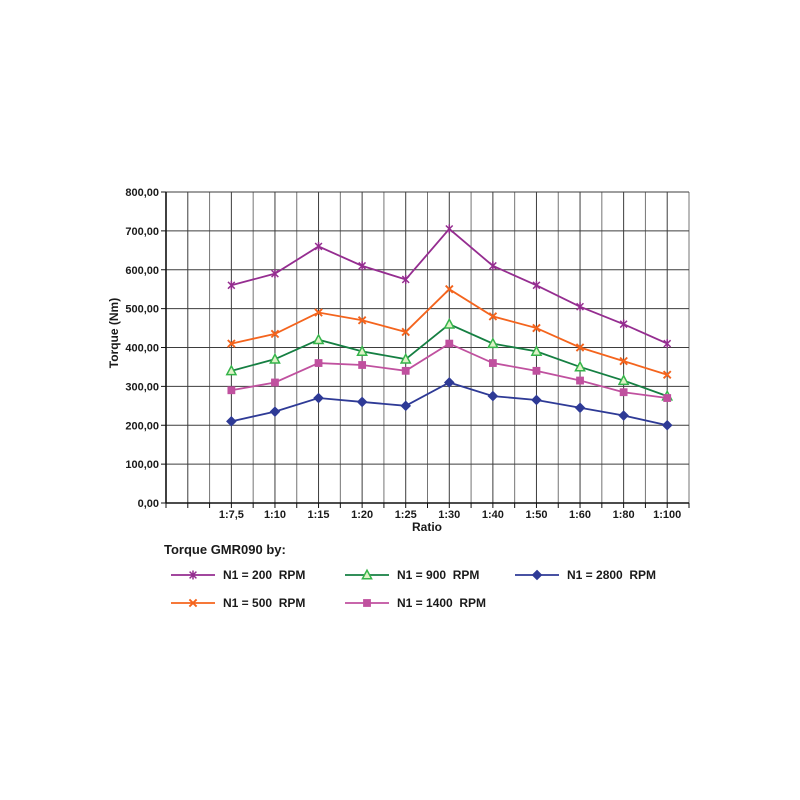  I want to click on series-n1-500-rpm, so click(449, 331).